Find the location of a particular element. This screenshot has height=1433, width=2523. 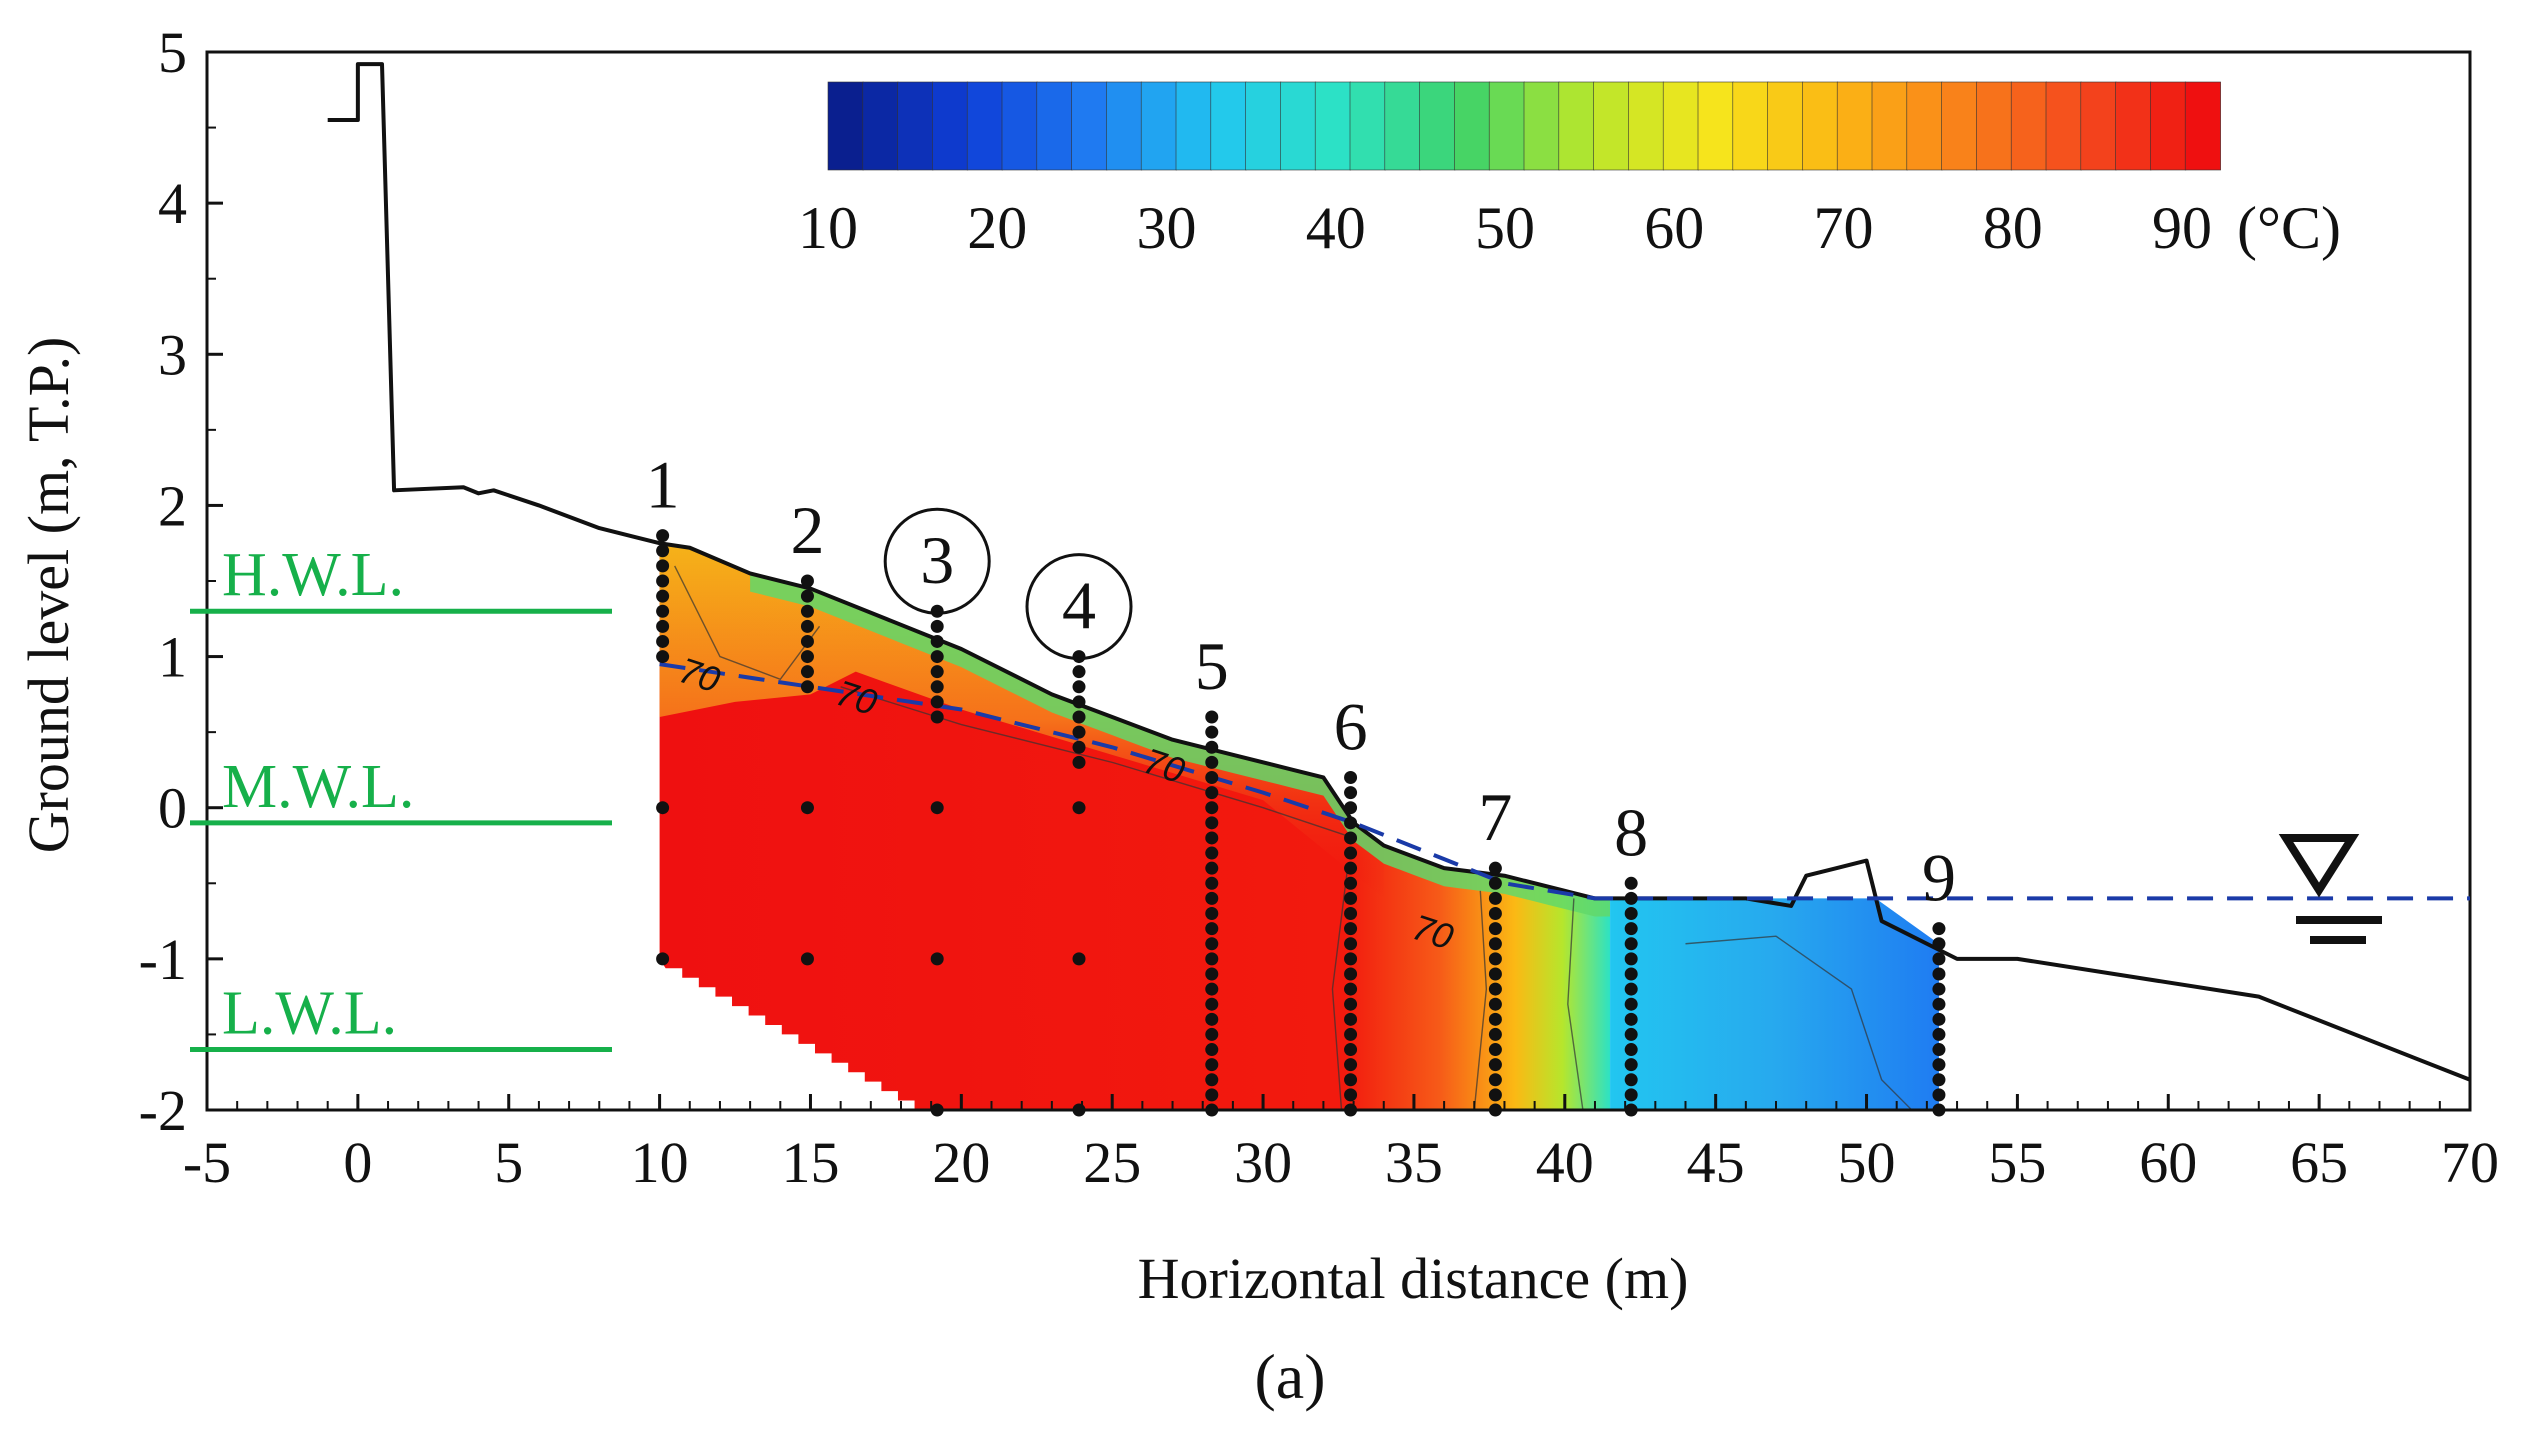

x-axis: -5 0 5 10 15 20 25 30 35 40 45 50 55 60 65 70 is located at coordinates (1341, 1144).